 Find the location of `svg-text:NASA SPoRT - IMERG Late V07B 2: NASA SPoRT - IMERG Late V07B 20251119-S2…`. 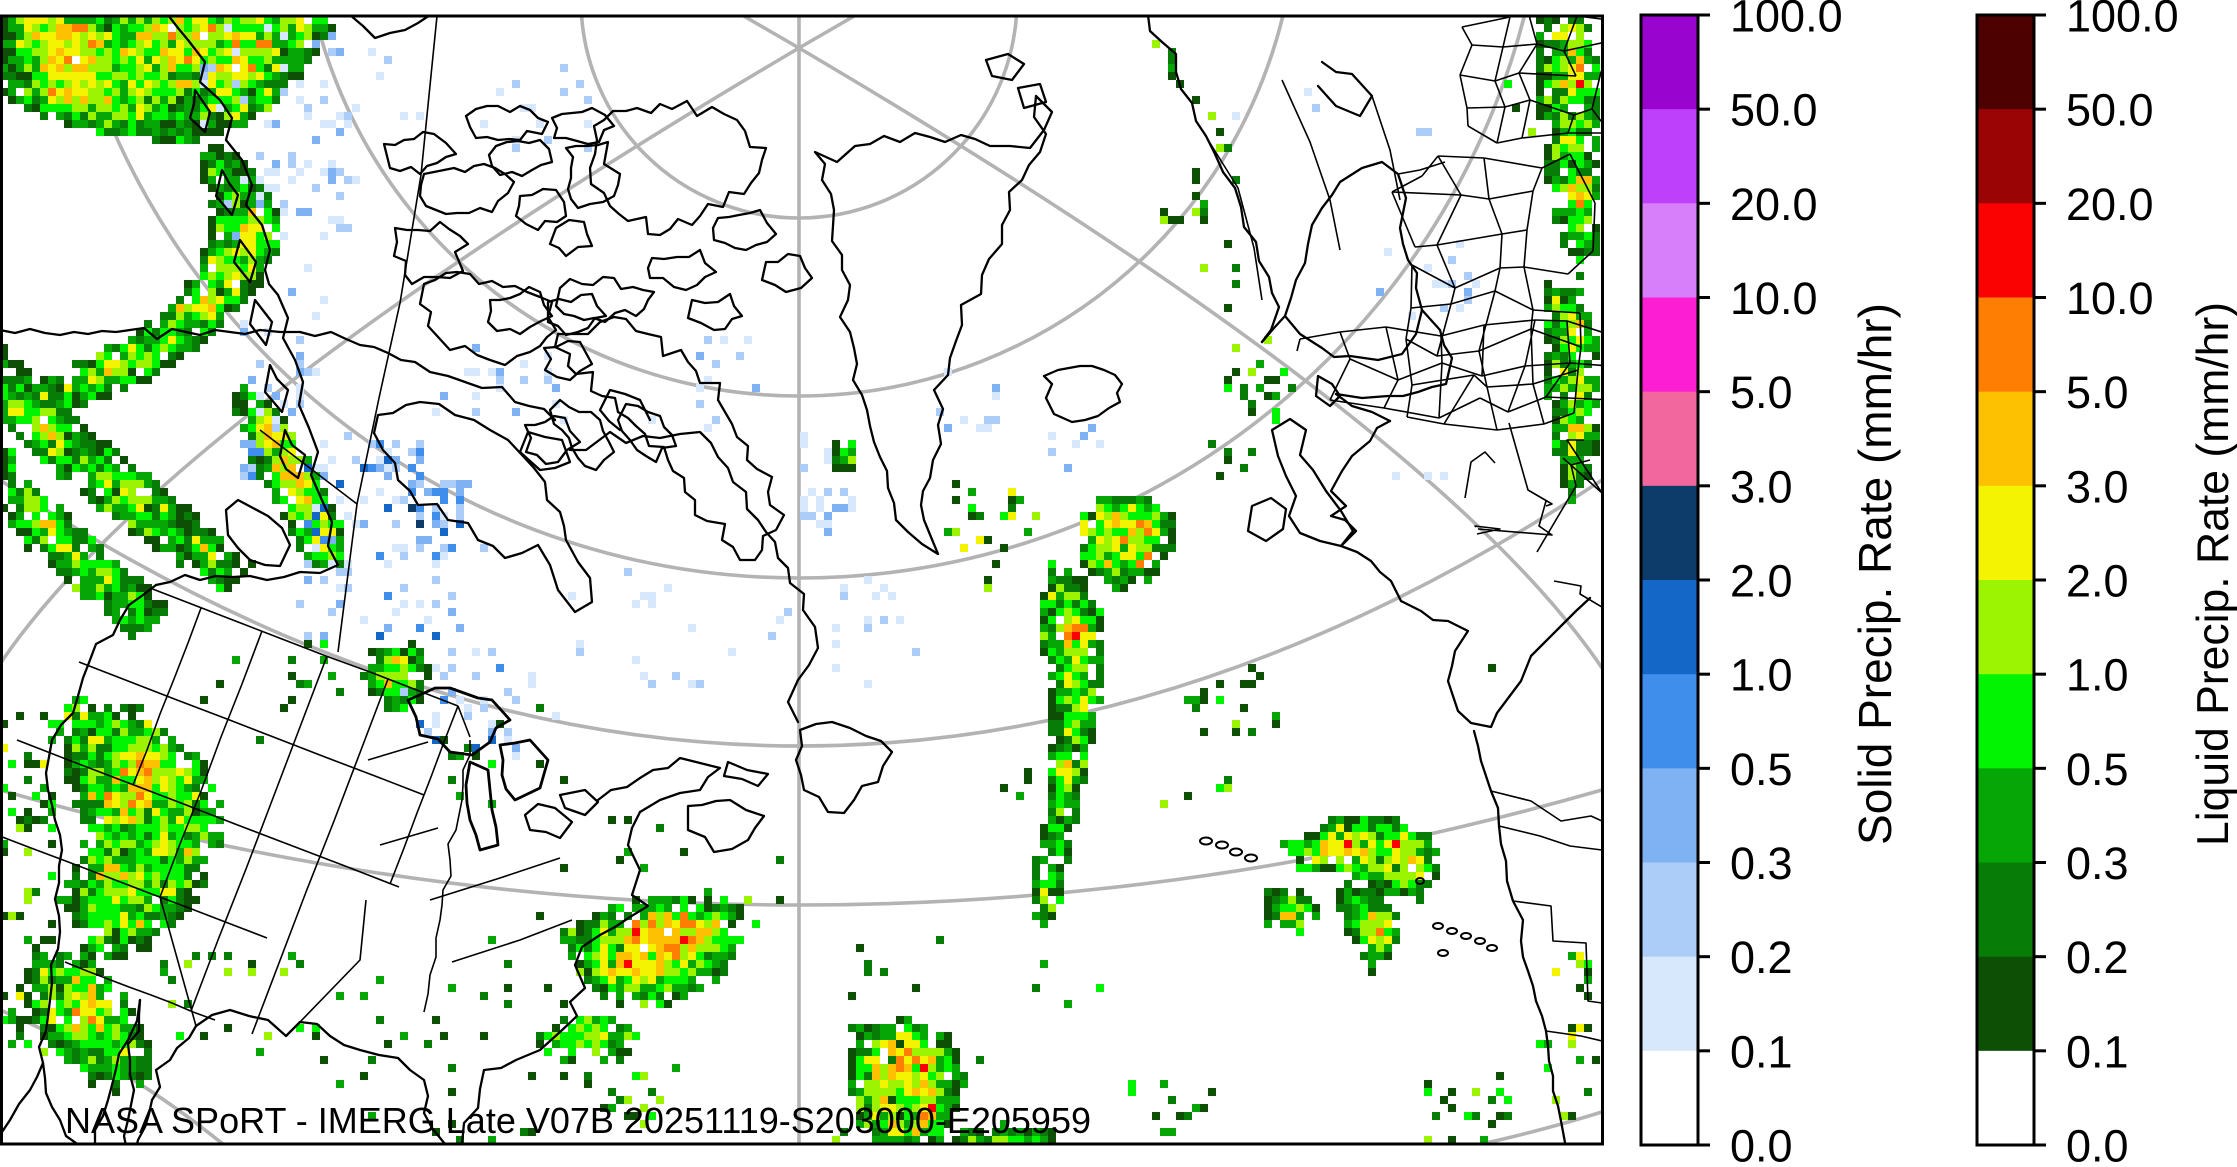

svg-text:NASA SPoRT - IMERG Late V07B 2: NASA SPoRT - IMERG Late V07B 20251119-S2… is located at coordinates (578, 1120).